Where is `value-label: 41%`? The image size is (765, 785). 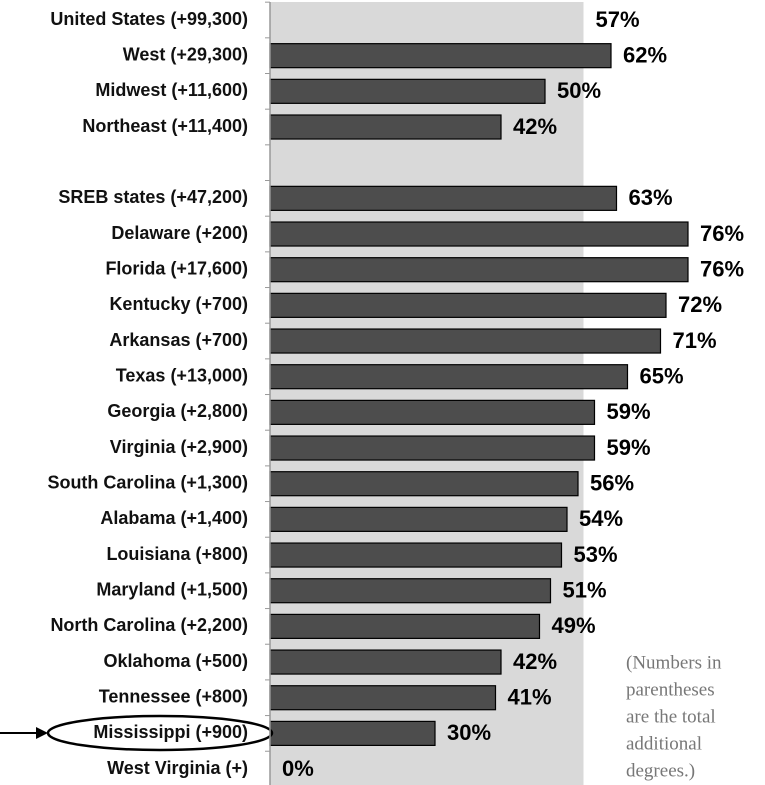
value-label: 41% is located at coordinates (530, 697).